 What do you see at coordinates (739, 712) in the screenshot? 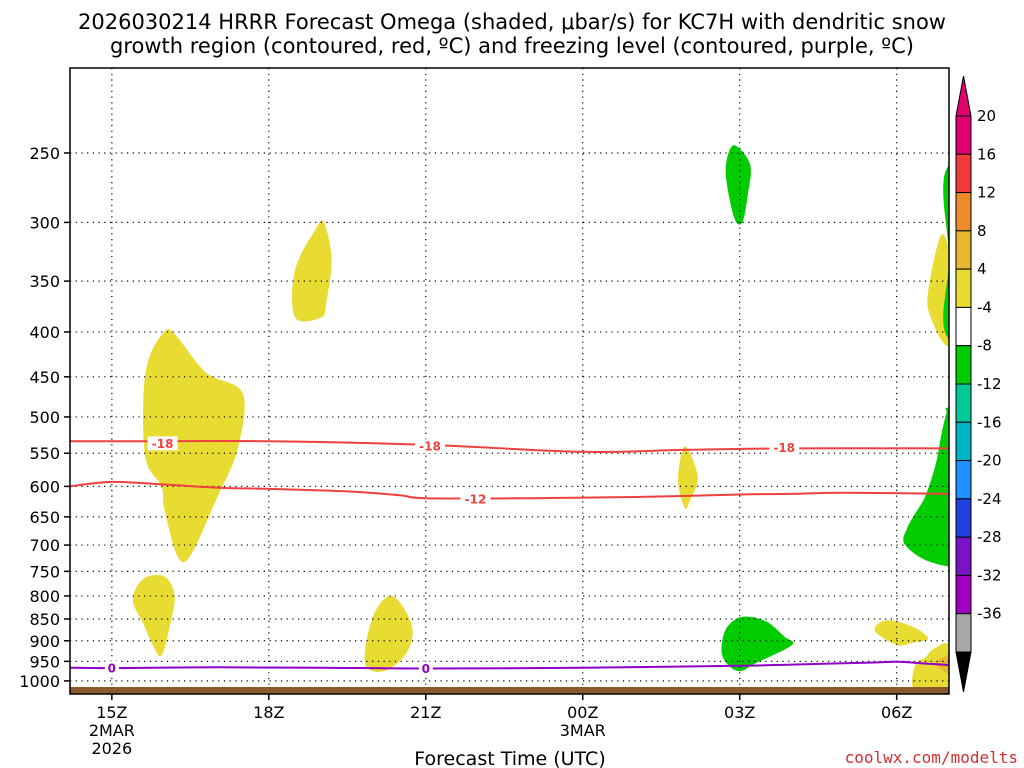
I see `x-tick-label: 03Z` at bounding box center [739, 712].